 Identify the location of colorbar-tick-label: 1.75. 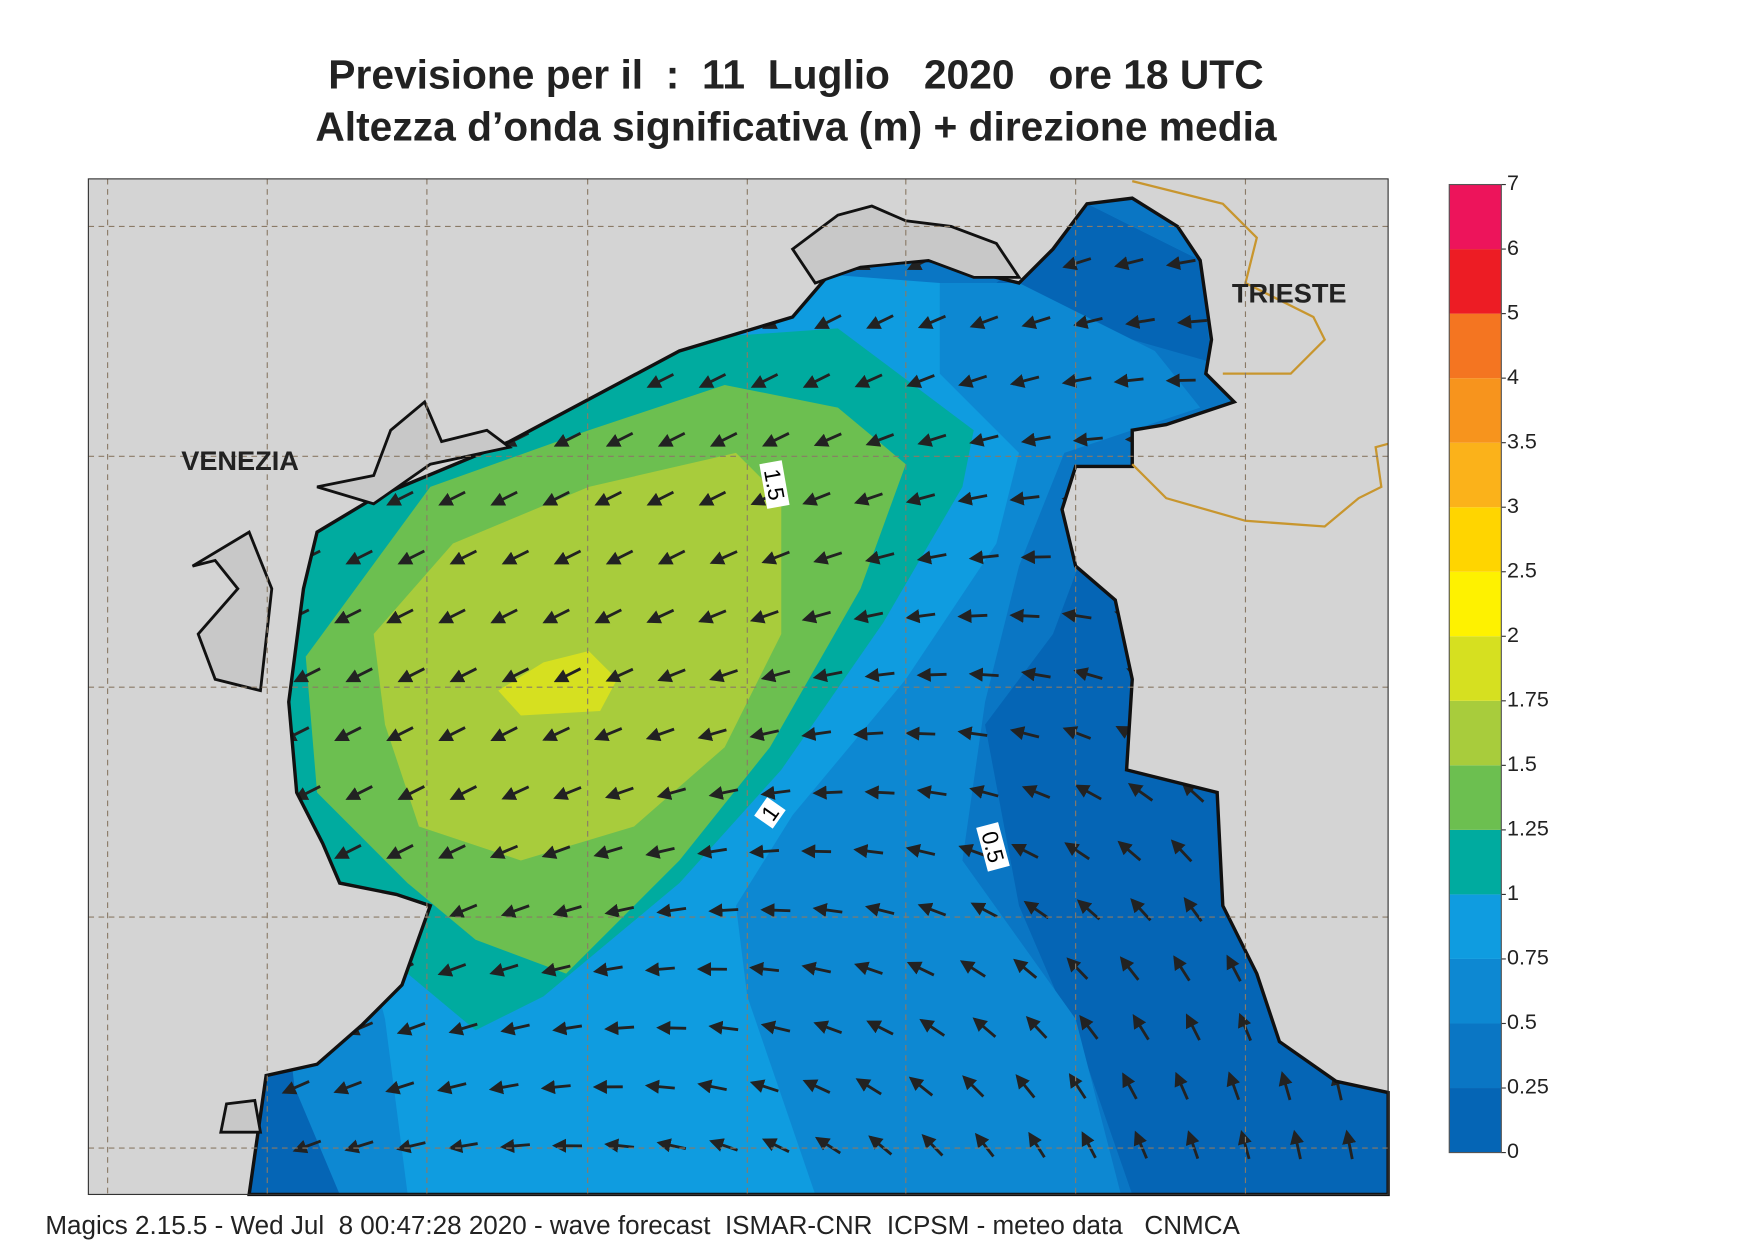
(1528, 700).